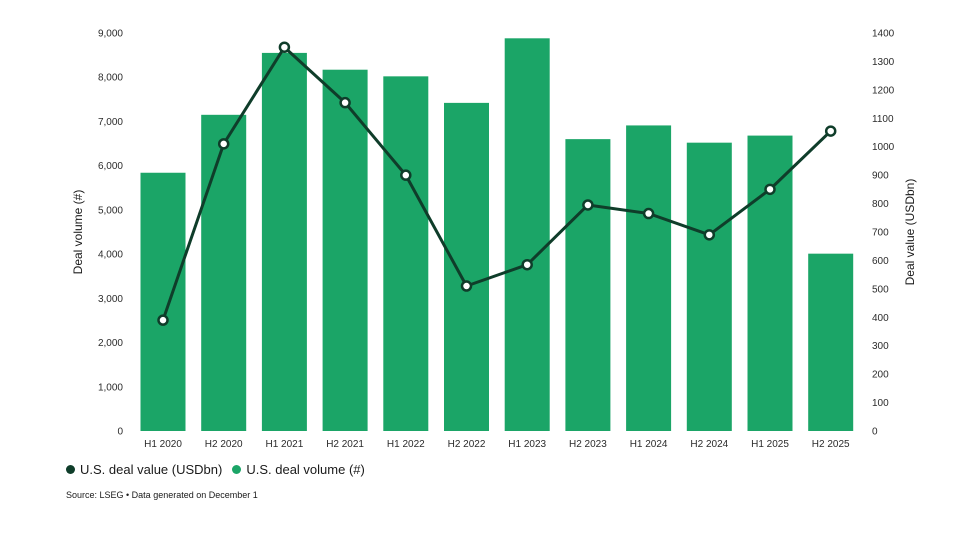 The height and width of the screenshot is (533, 976). I want to click on x-tick-label: H2 2020, so click(224, 444).